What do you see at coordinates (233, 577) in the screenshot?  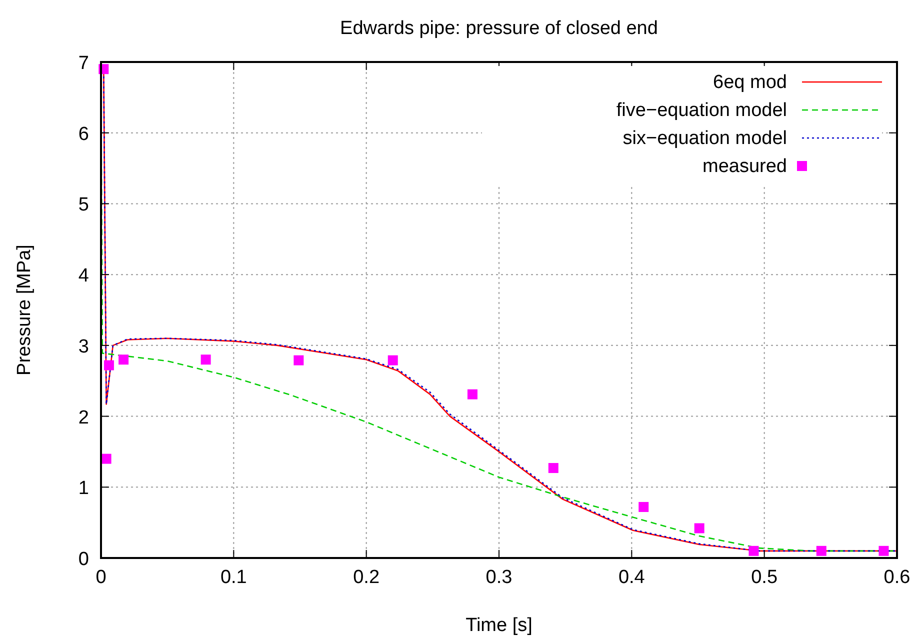 I see `x-tick-label: 0.1` at bounding box center [233, 577].